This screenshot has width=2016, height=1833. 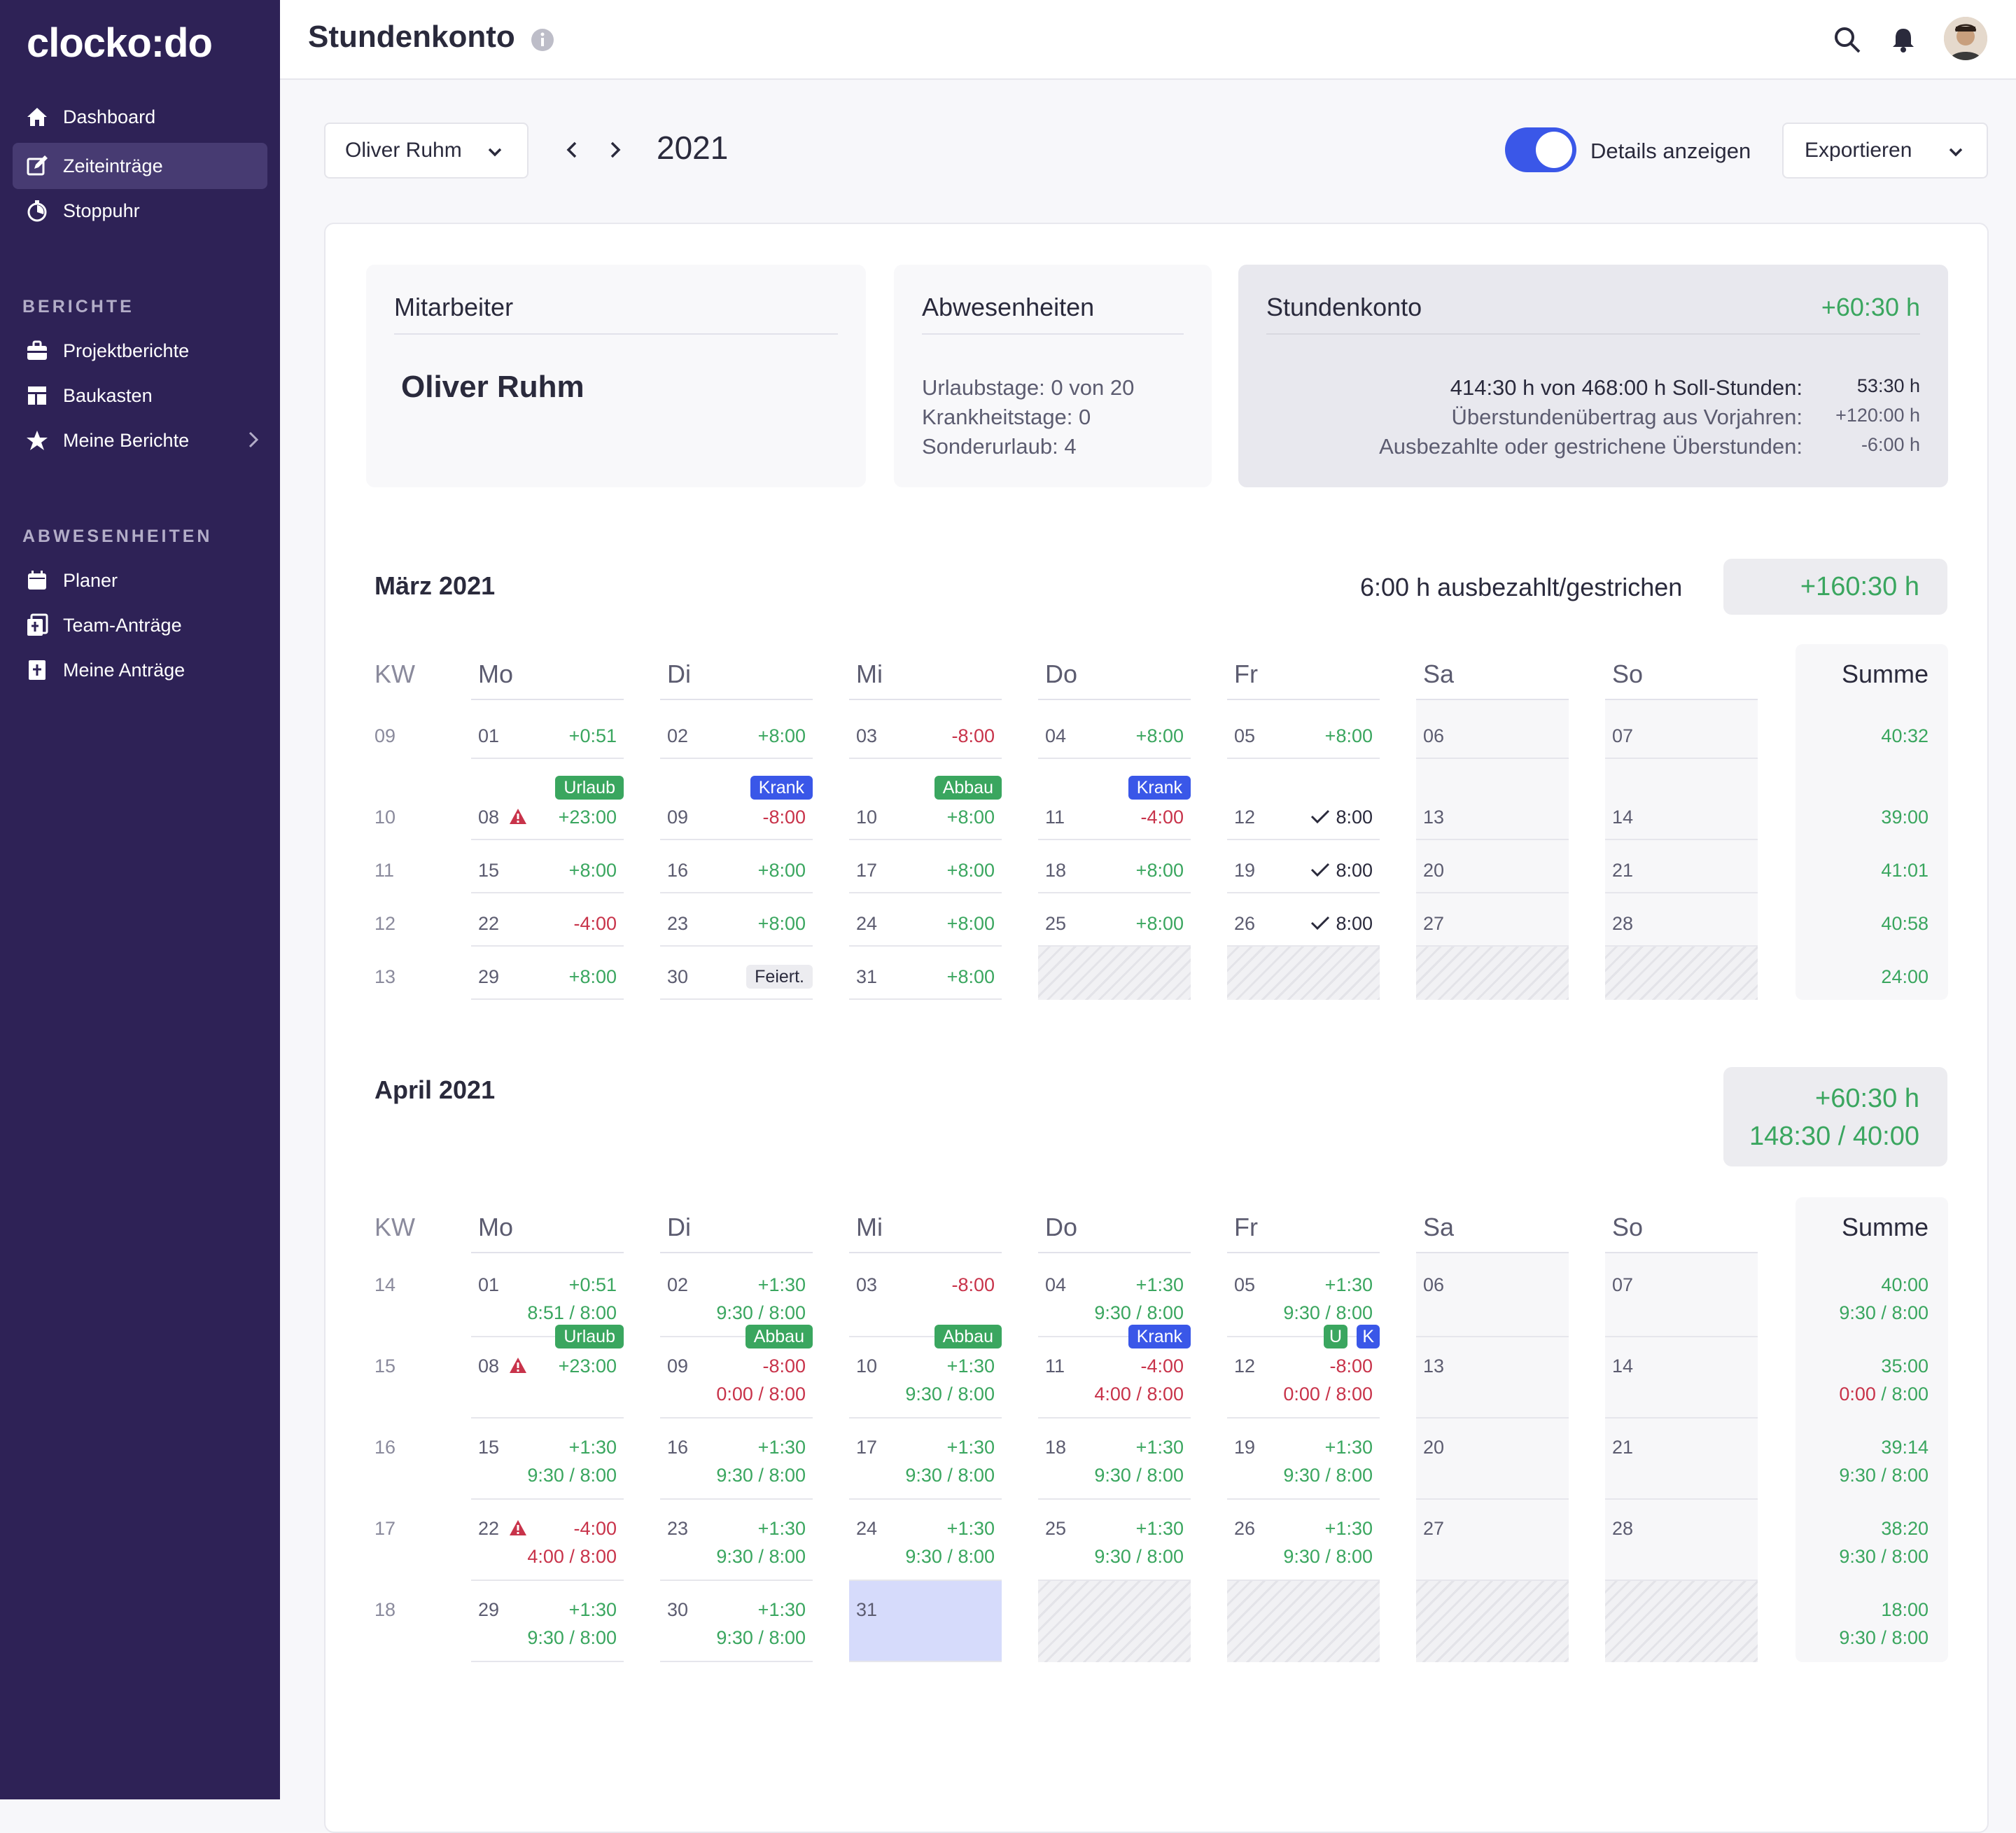 I want to click on day-number: 27, so click(x=1434, y=923).